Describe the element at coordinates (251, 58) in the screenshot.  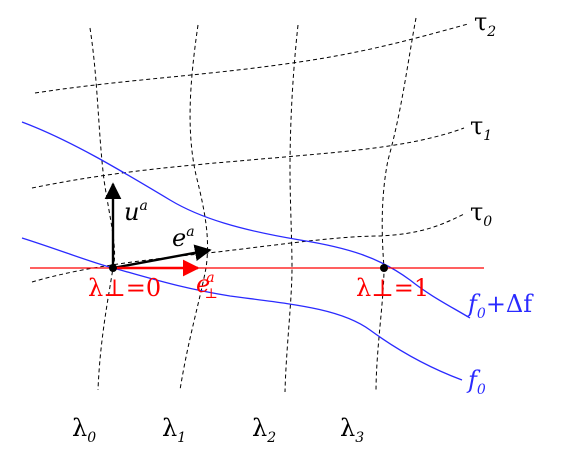
I see `tau2-line` at that location.